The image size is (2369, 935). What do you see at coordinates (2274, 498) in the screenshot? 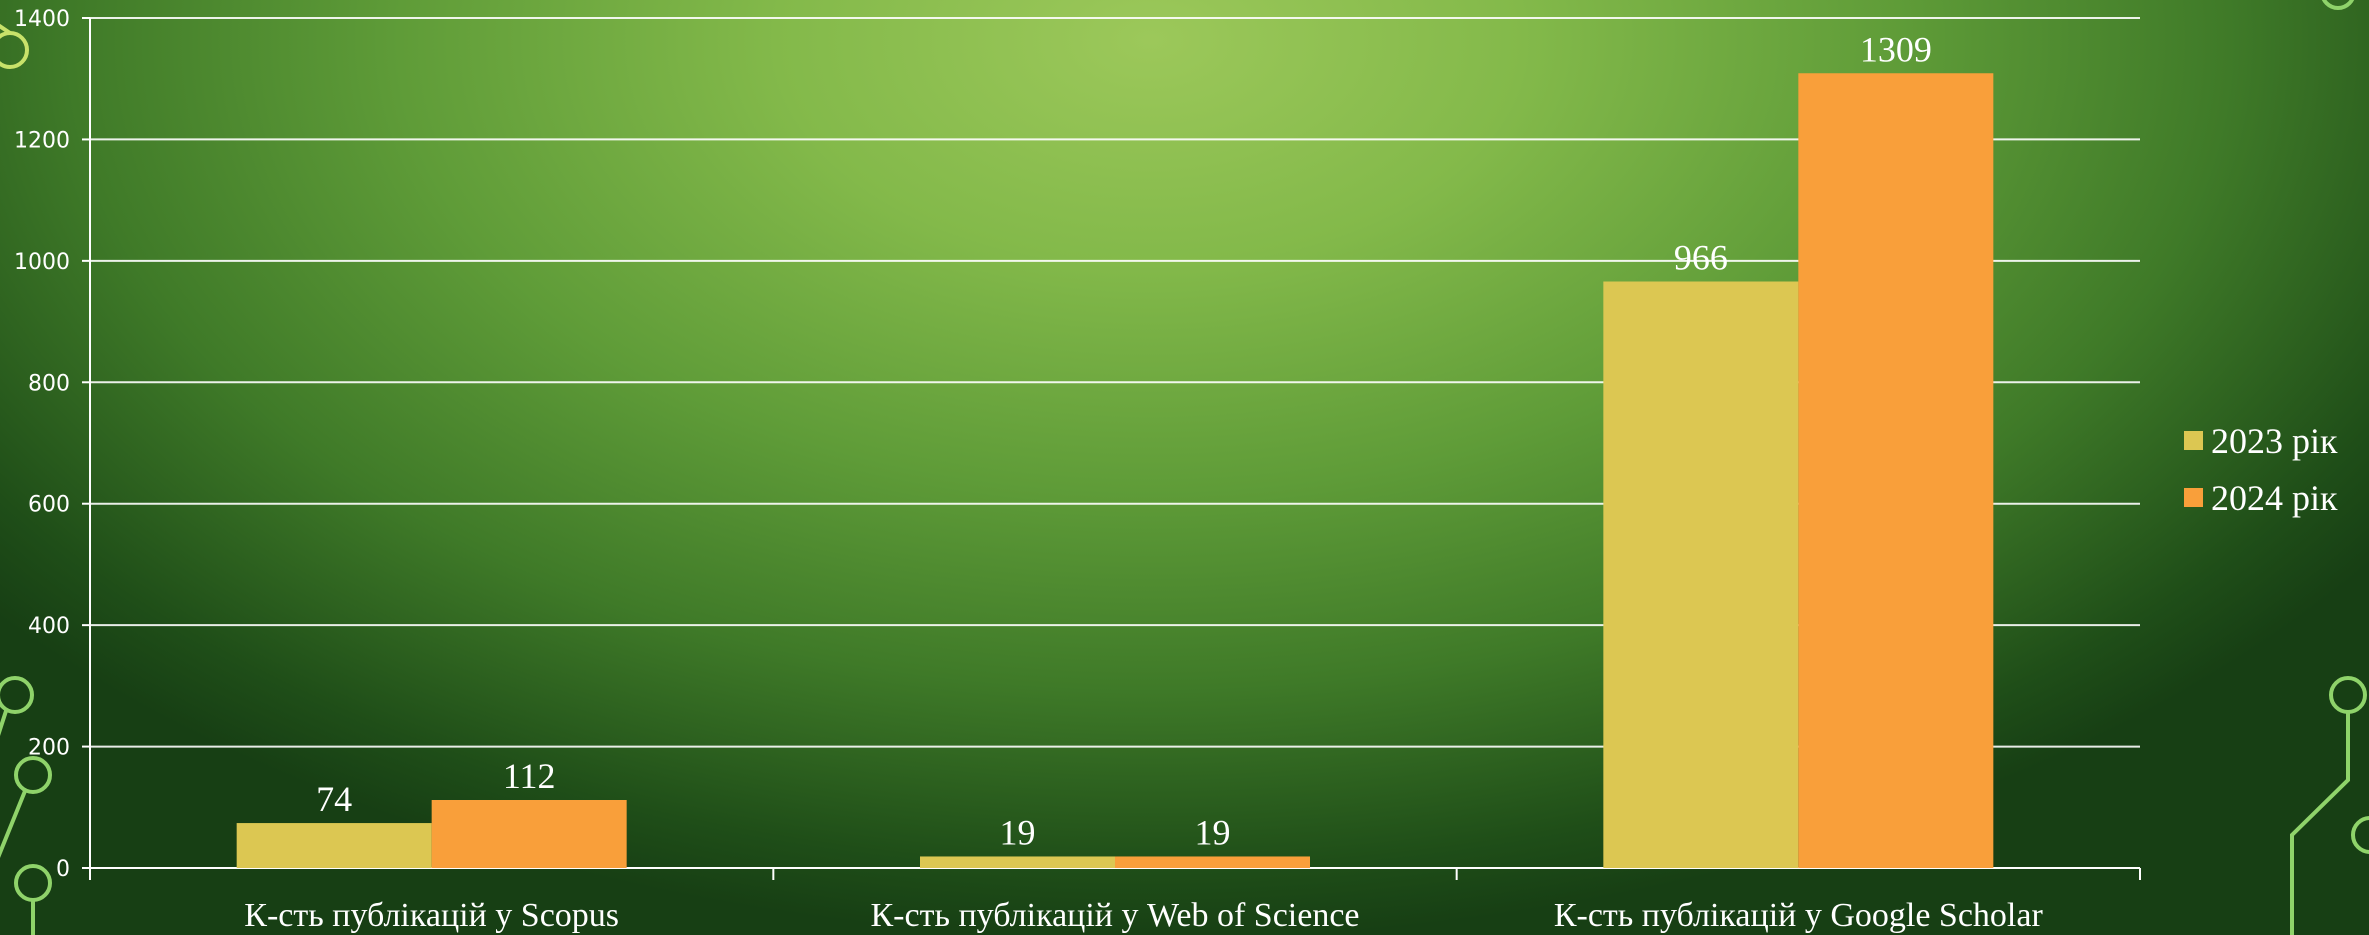
I see `legend-label: 2024 рік` at bounding box center [2274, 498].